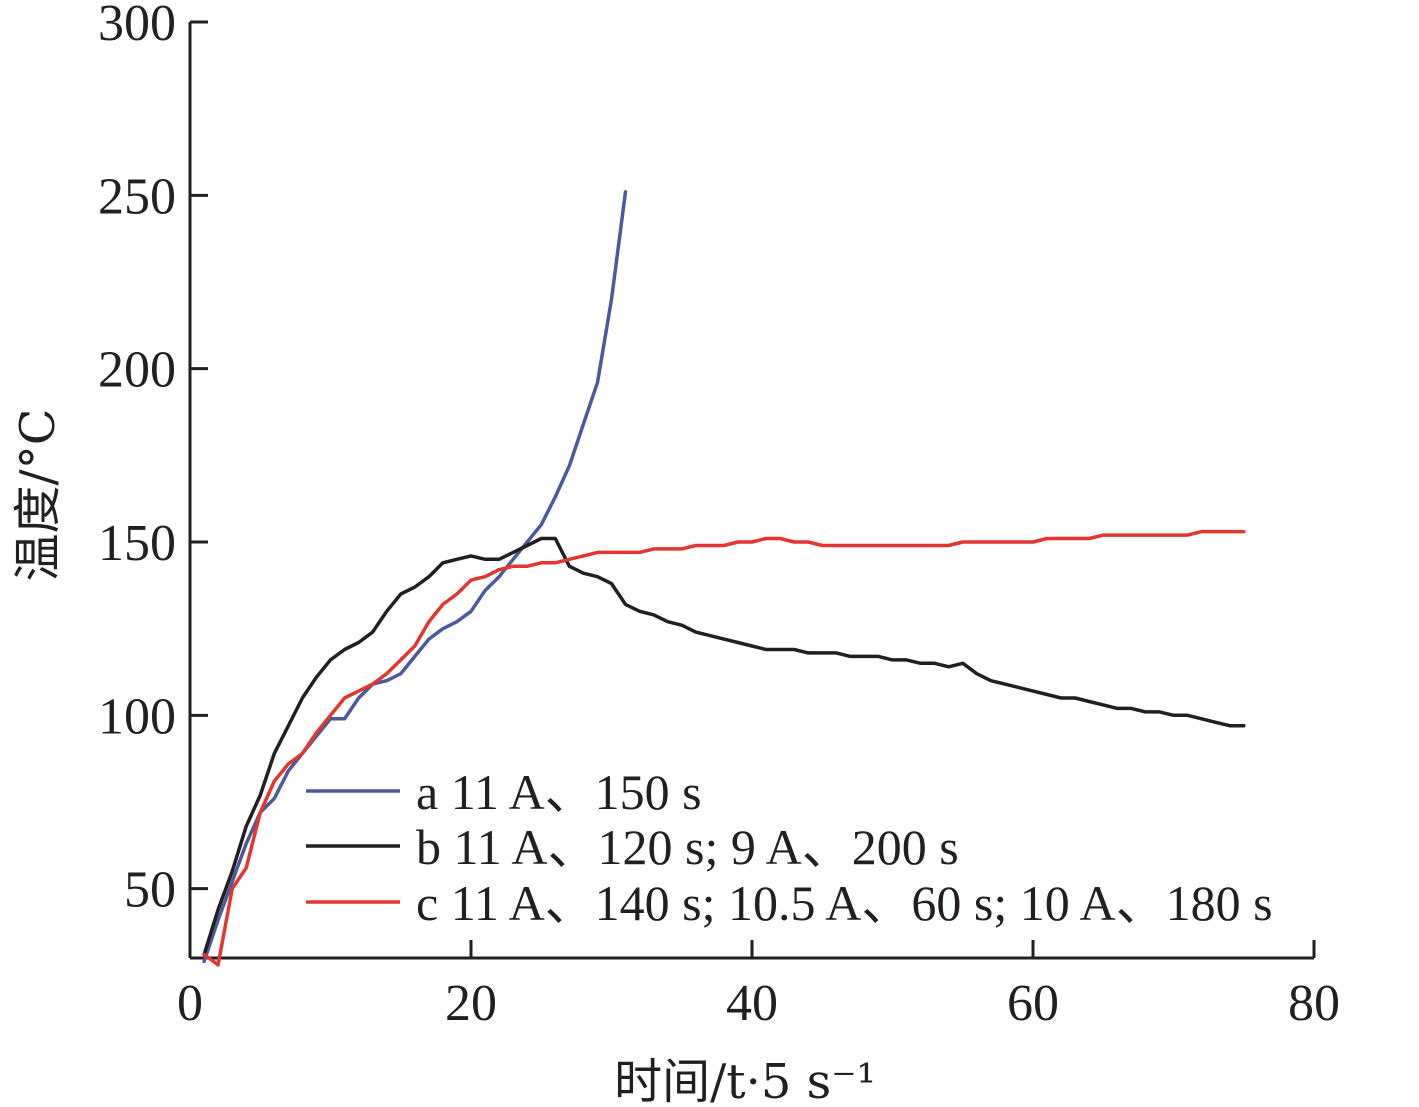 The width and height of the screenshot is (1419, 1107). Describe the element at coordinates (137, 370) in the screenshot. I see `y-tick-label: 200` at that location.